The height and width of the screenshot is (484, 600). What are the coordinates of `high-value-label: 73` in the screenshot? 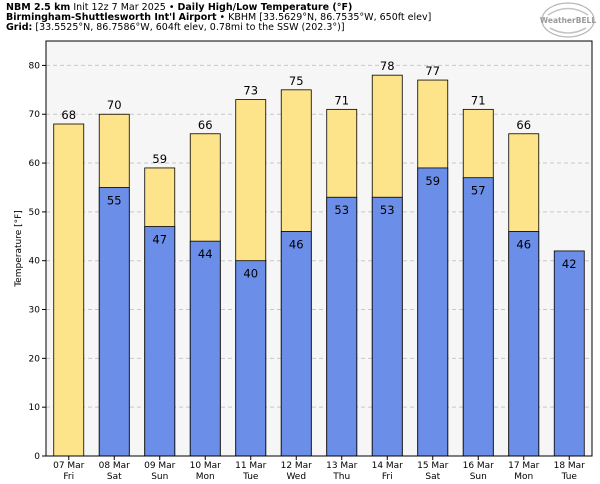 It's located at (250, 91).